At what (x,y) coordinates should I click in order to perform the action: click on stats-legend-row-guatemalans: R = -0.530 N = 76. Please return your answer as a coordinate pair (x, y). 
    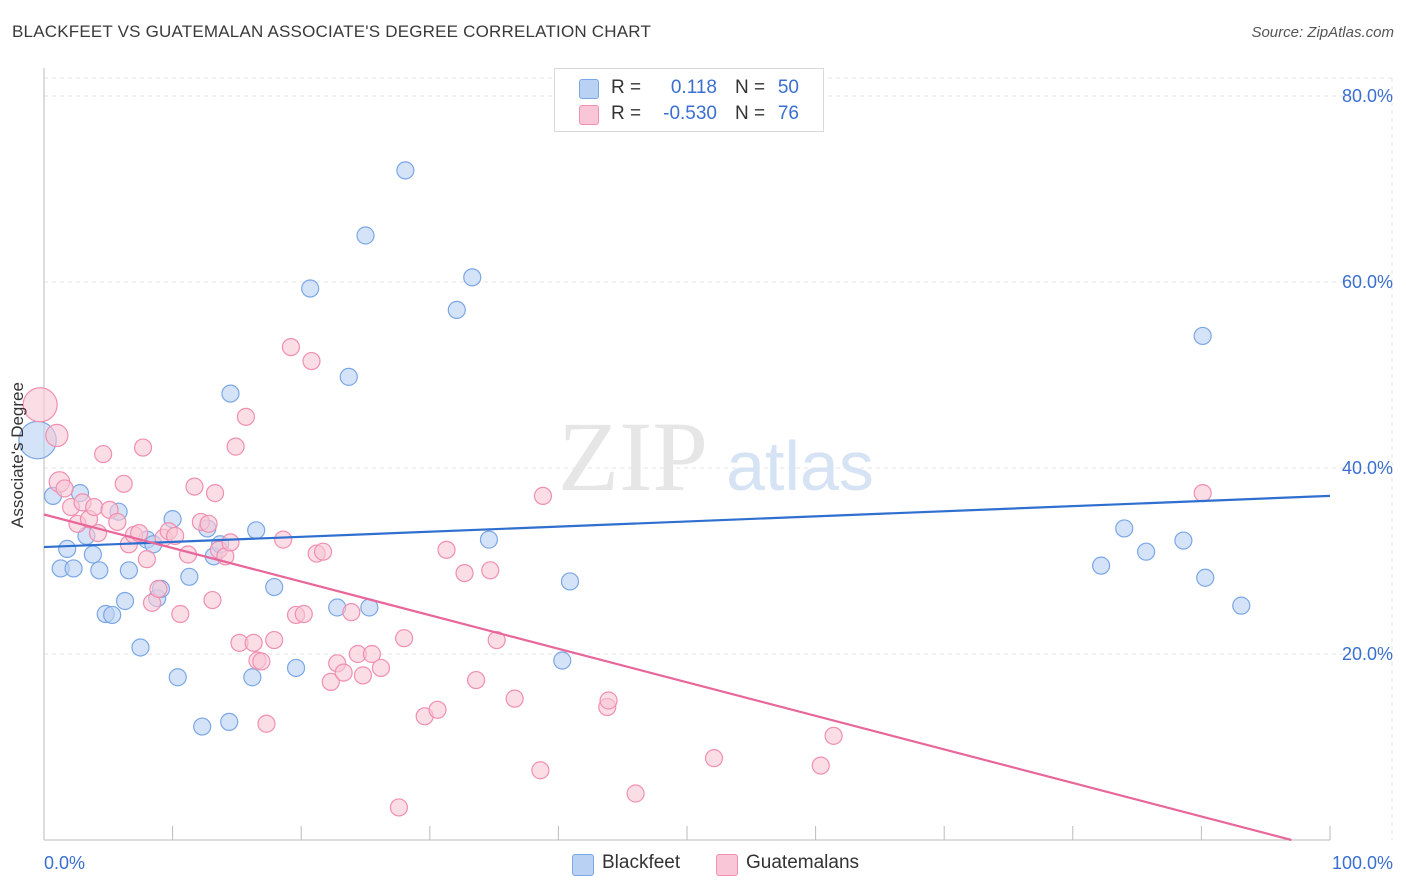
    Looking at the image, I should click on (689, 114).